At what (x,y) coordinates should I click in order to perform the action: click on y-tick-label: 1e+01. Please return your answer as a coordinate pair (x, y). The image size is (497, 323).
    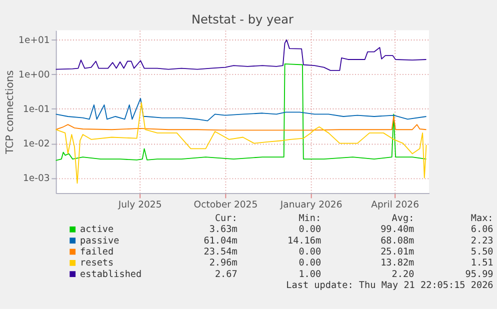
    Looking at the image, I should click on (34, 40).